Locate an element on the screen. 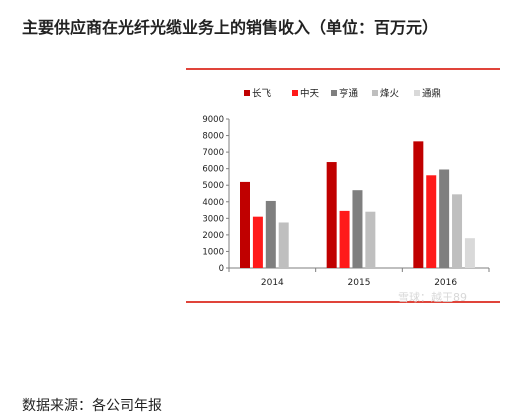 The width and height of the screenshot is (516, 417). x-tick-label-2016: 2016 is located at coordinates (445, 283).